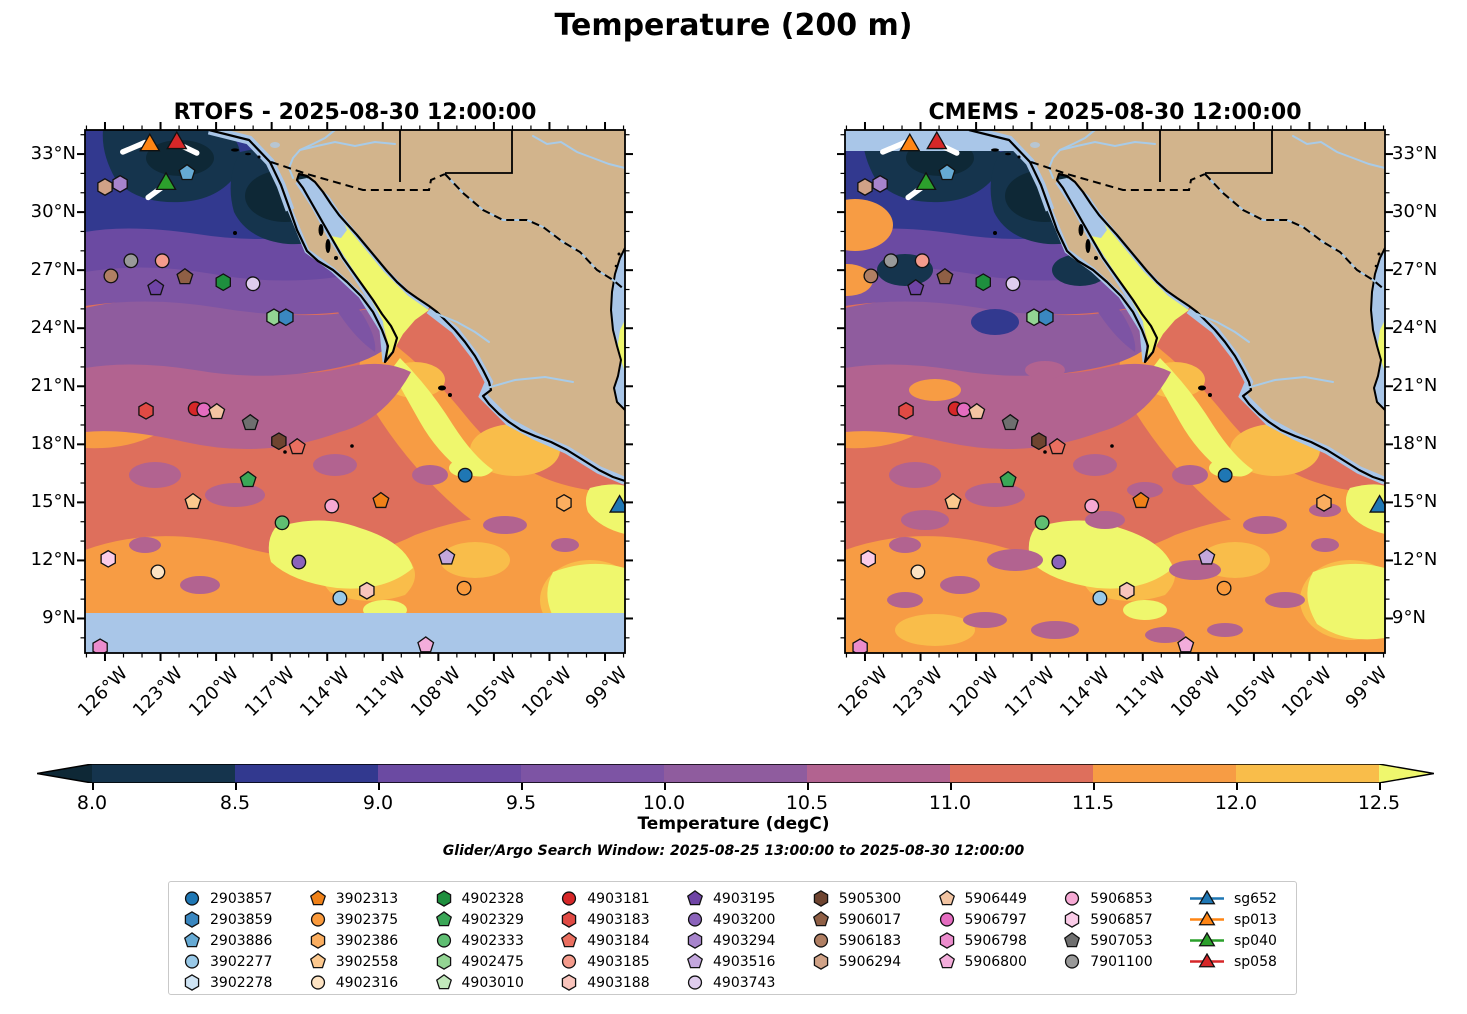 This screenshot has width=1467, height=1014. What do you see at coordinates (1236, 803) in the screenshot?
I see `colorbar-tick-label: 12.0` at bounding box center [1236, 803].